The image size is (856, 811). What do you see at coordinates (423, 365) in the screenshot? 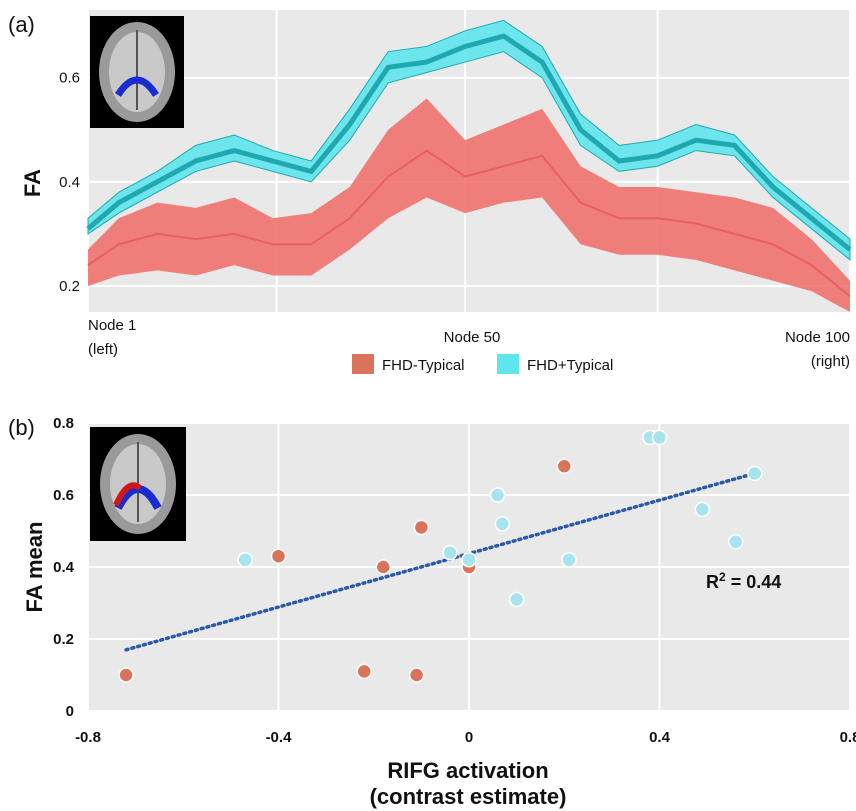
I see `legend-label-fhd-minus: FHD-Typical` at bounding box center [423, 365].